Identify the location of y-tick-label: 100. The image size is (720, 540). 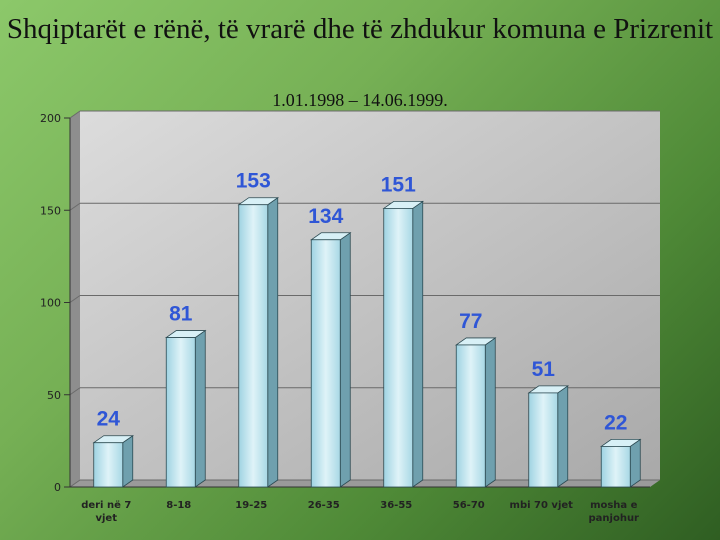
(50, 303).